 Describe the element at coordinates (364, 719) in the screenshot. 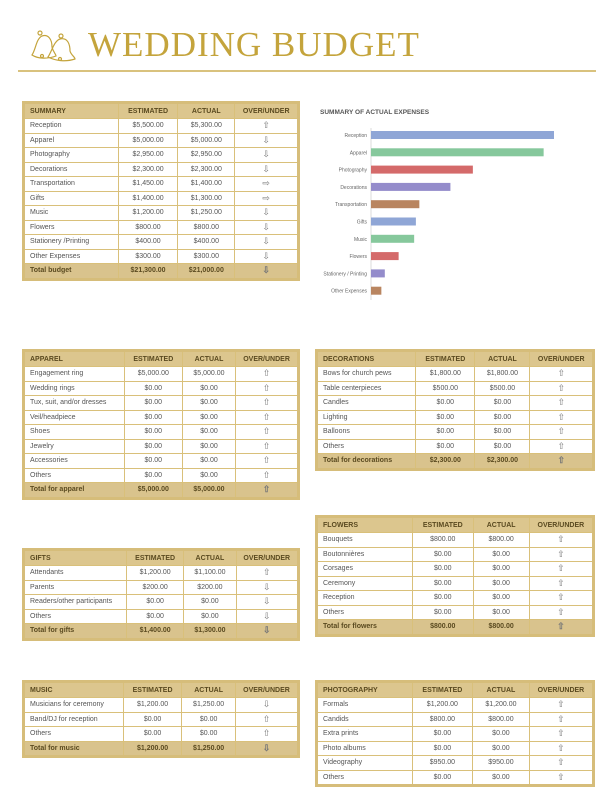

I see `item-label: Candids` at that location.